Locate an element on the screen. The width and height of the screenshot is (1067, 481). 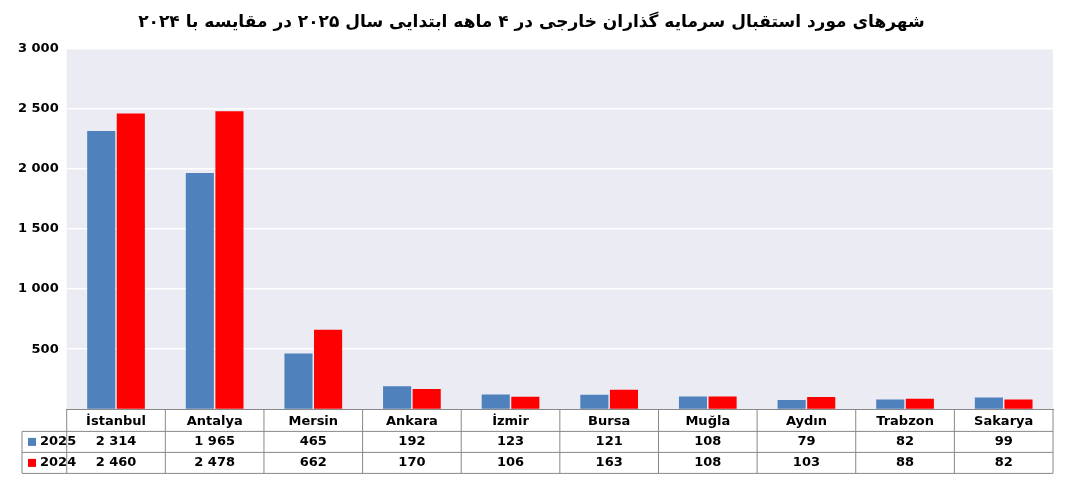
text: 192 is located at coordinates (412, 441).